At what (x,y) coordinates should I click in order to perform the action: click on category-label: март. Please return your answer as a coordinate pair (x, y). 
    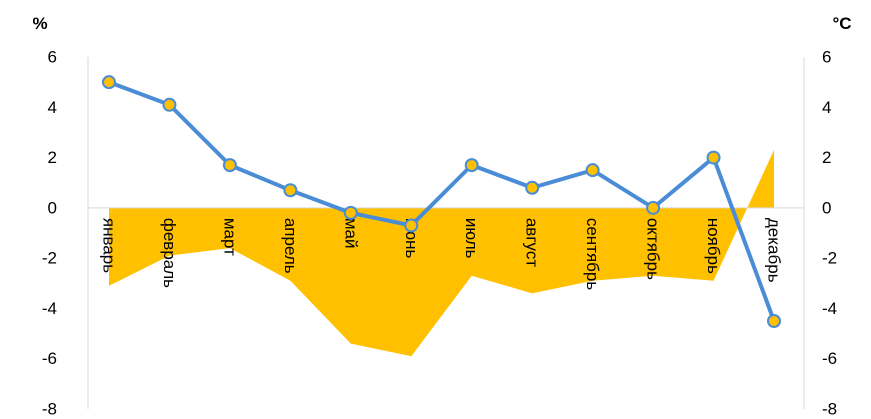
    Looking at the image, I should click on (229, 237).